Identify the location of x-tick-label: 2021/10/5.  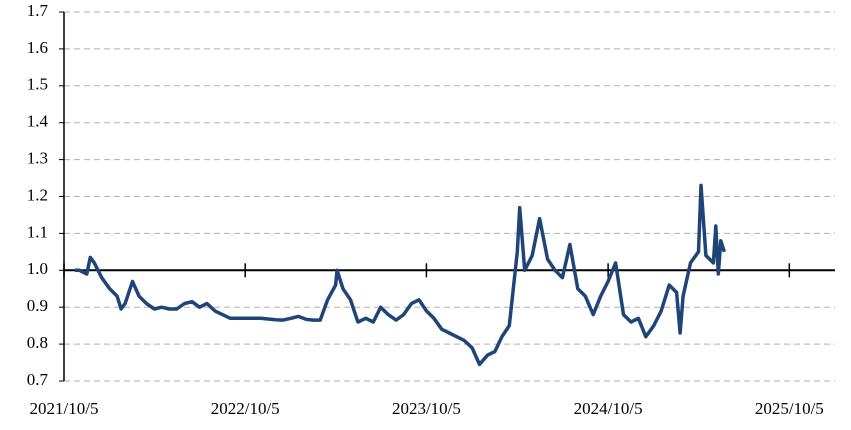
(64, 408).